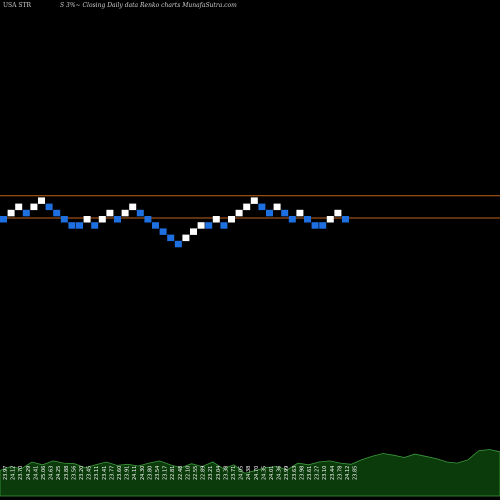  I want to click on price-label: 23.27, so click(318, 473).